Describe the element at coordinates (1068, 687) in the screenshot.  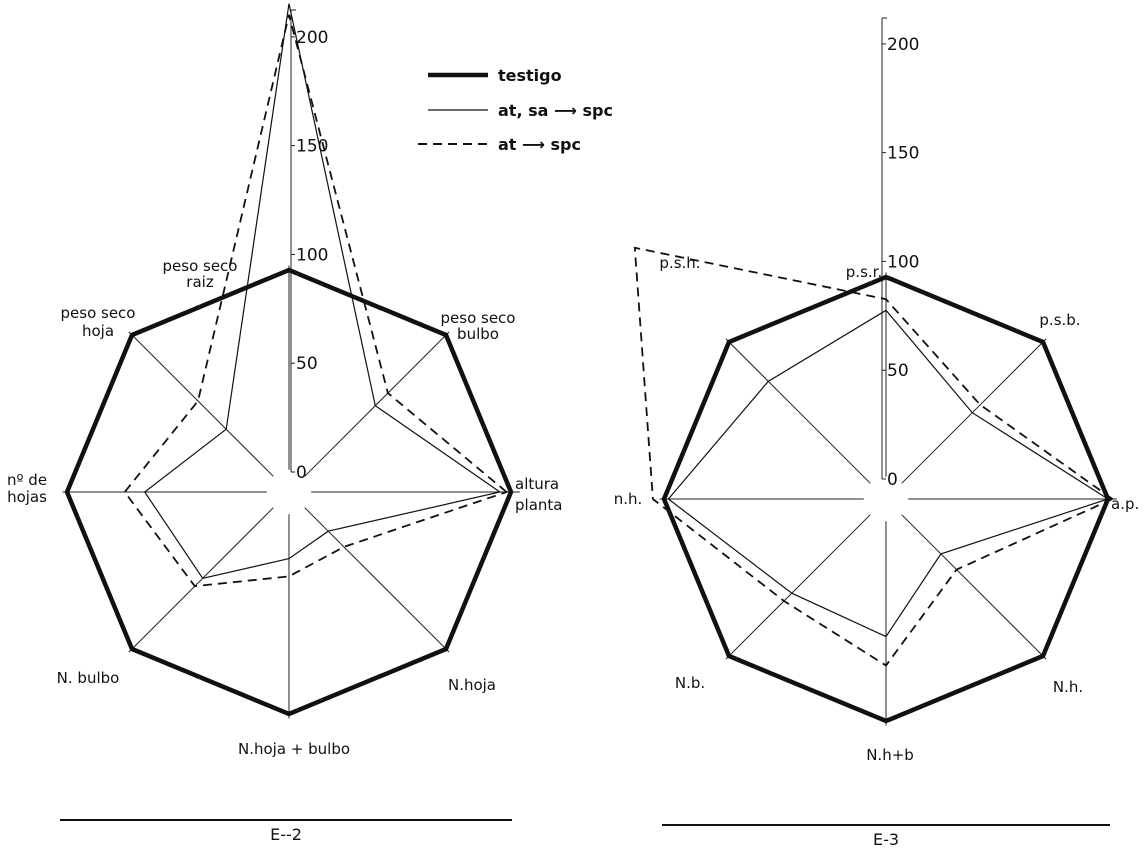
I see `axis-label: N.h.` at that location.